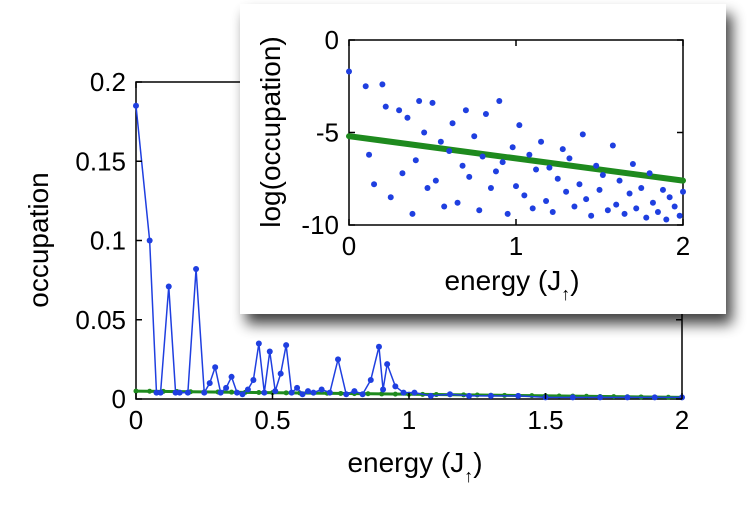 The image size is (747, 516). What do you see at coordinates (409, 420) in the screenshot?
I see `main-x-tick-label: 1` at bounding box center [409, 420].